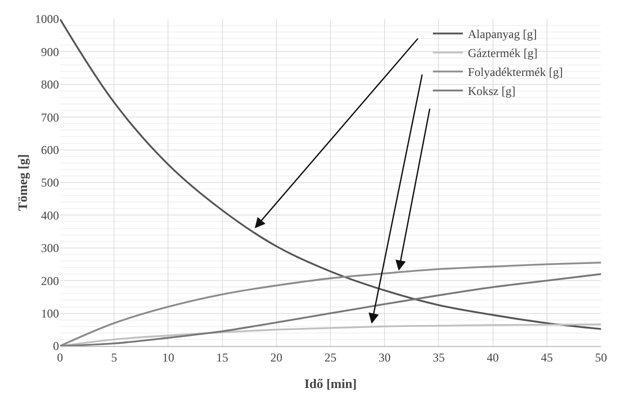 This screenshot has height=401, width=619. What do you see at coordinates (503, 53) in the screenshot?
I see `legend-label: Gáztermék [g]` at bounding box center [503, 53].